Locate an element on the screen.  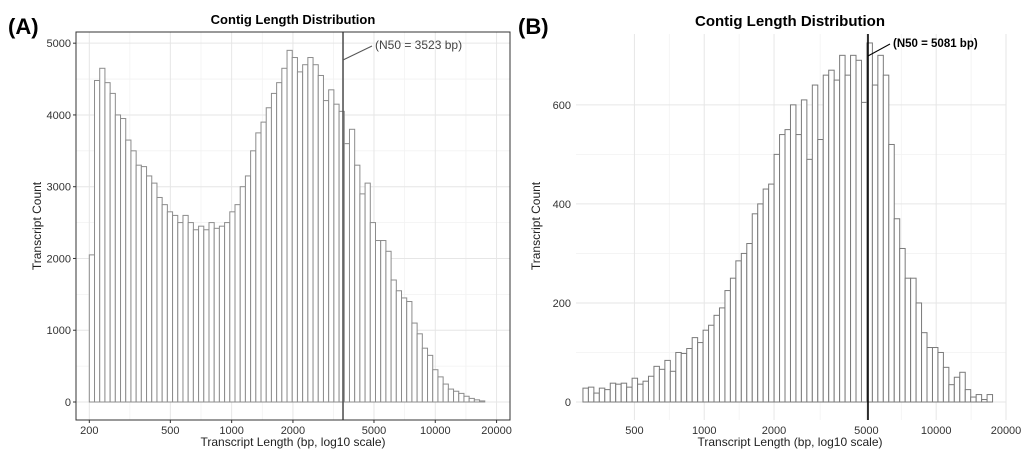
panel-b-n50-label: (N50 = 5081 bp) is located at coordinates (935, 44).